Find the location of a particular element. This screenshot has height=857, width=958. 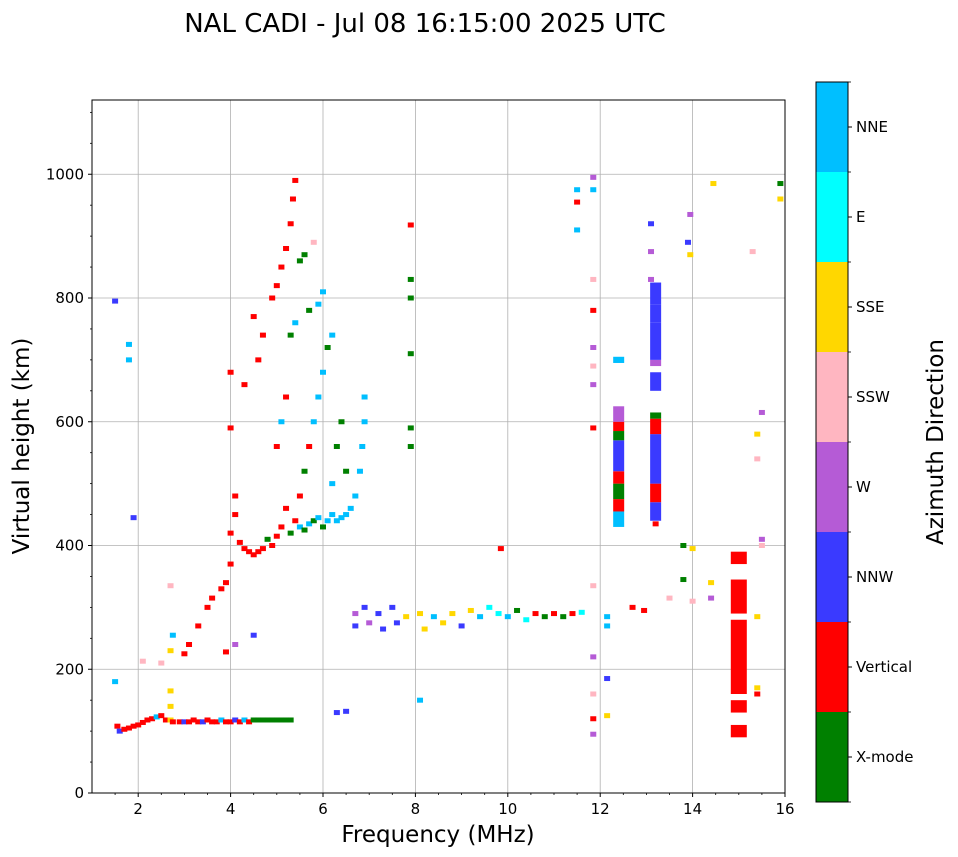

y-tick-label: 1000 is located at coordinates (65, 174).